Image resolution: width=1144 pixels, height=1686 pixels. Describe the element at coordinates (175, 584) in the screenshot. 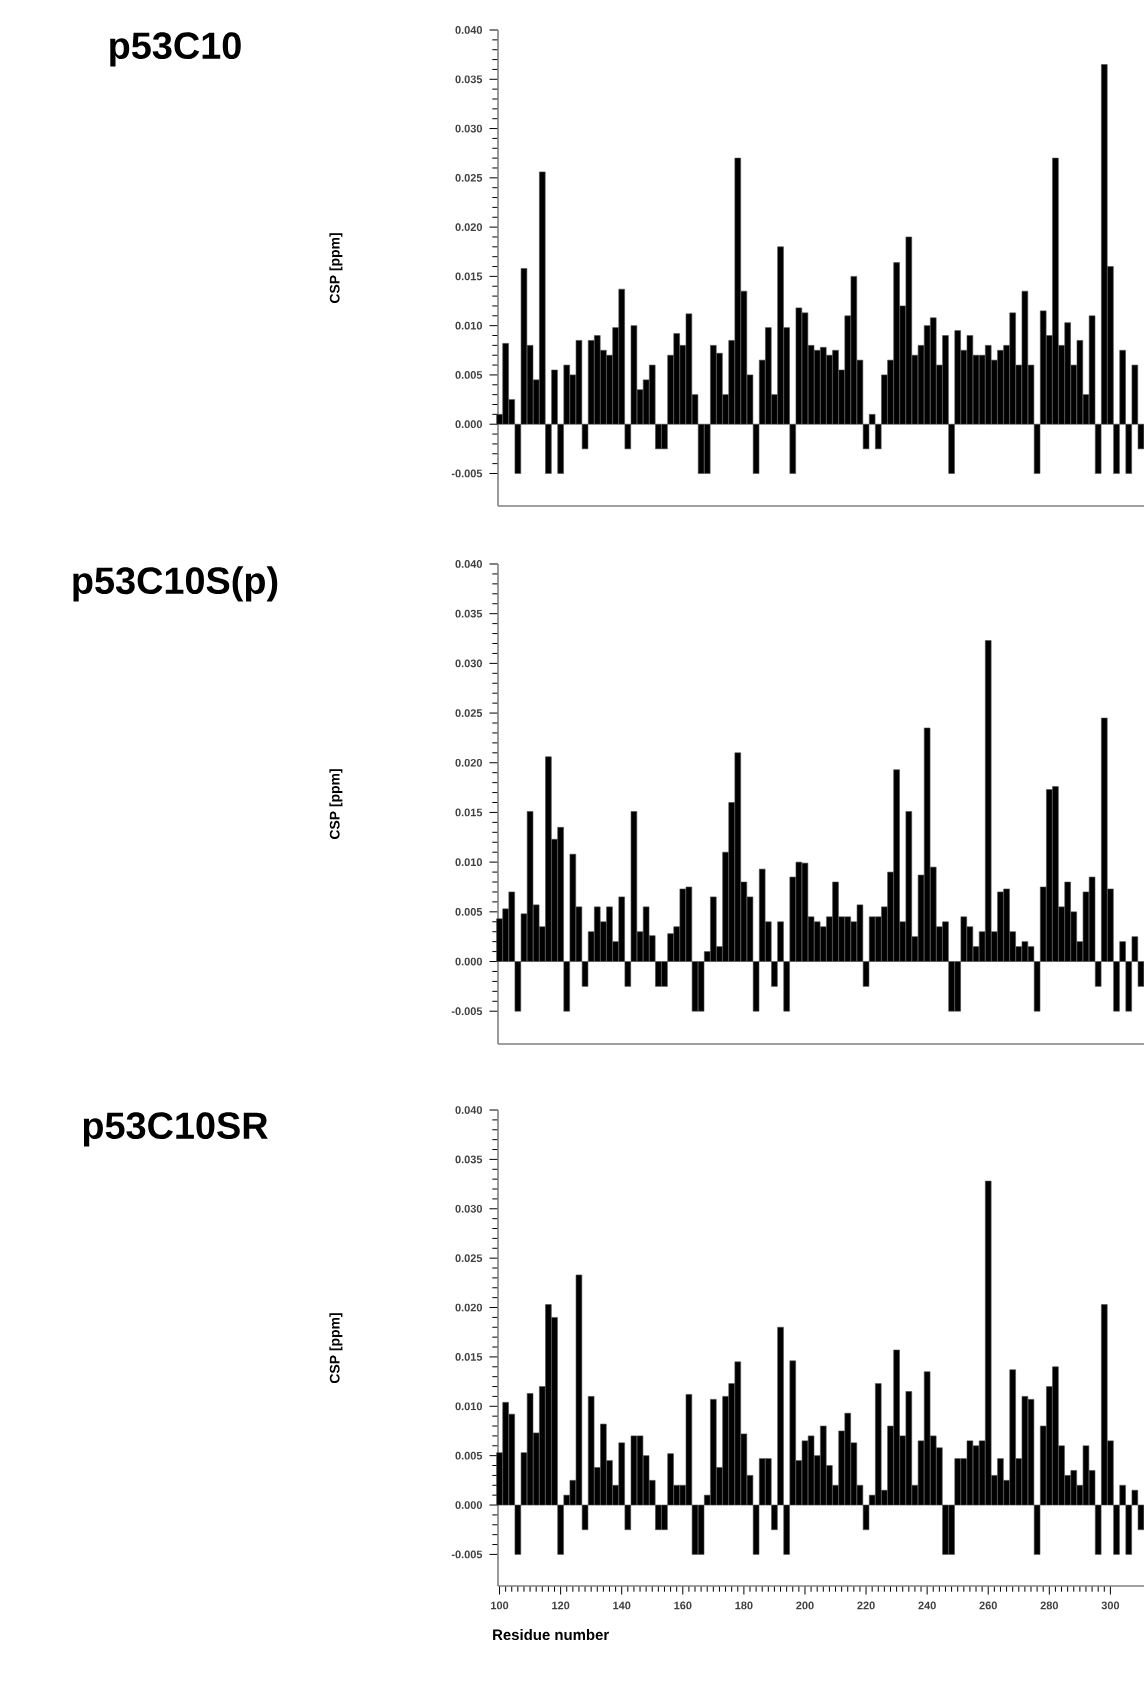

I see `text: p53C10S(p)` at that location.